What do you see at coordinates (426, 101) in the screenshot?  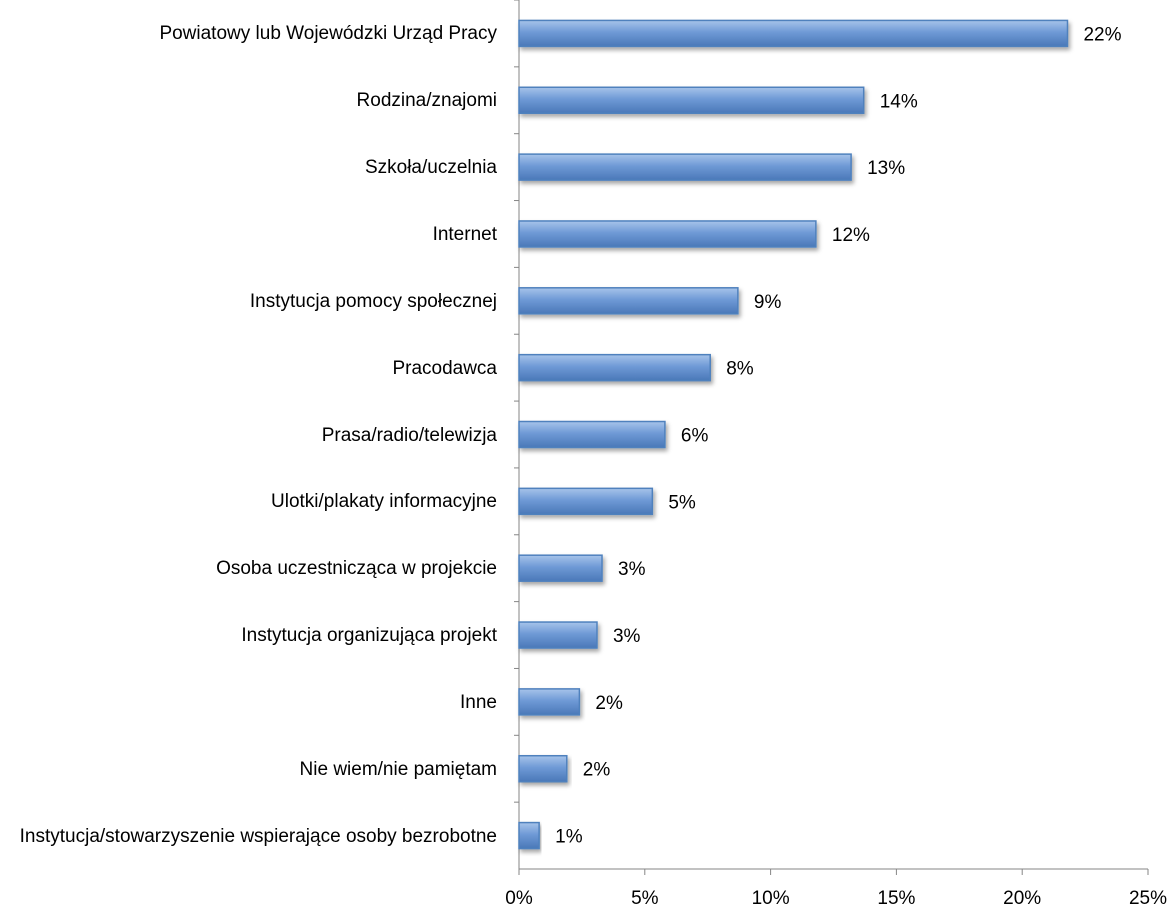 I see `category-label: Rodzina/znajomi` at bounding box center [426, 101].